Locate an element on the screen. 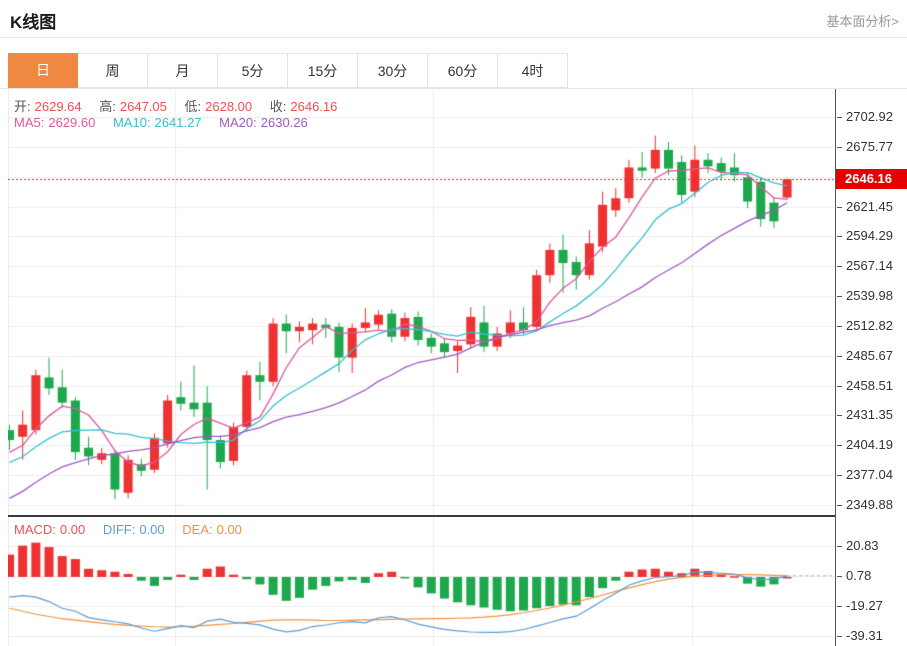 This screenshot has width=907, height=646. ma5-label: MA5: is located at coordinates (29, 122).